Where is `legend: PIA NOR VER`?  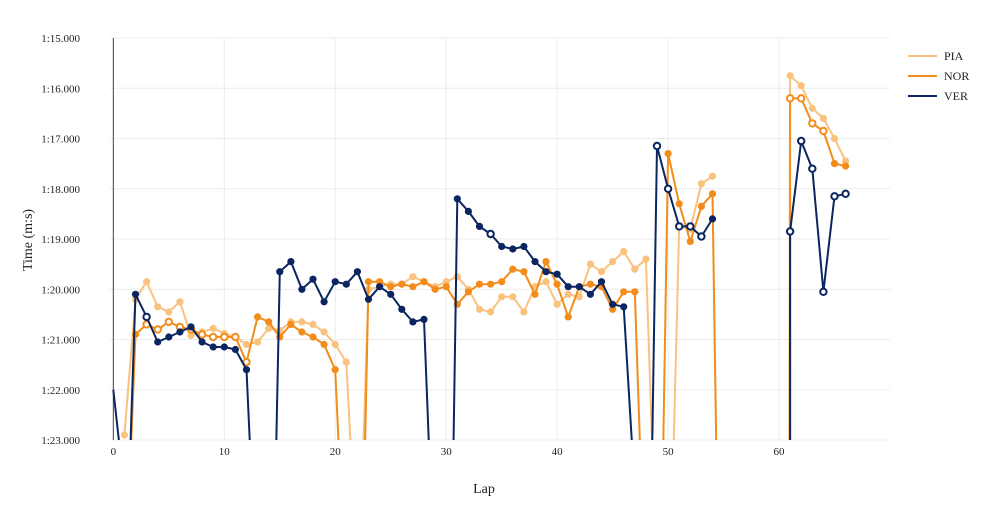
legend: PIA NOR VER is located at coordinates (938, 76).